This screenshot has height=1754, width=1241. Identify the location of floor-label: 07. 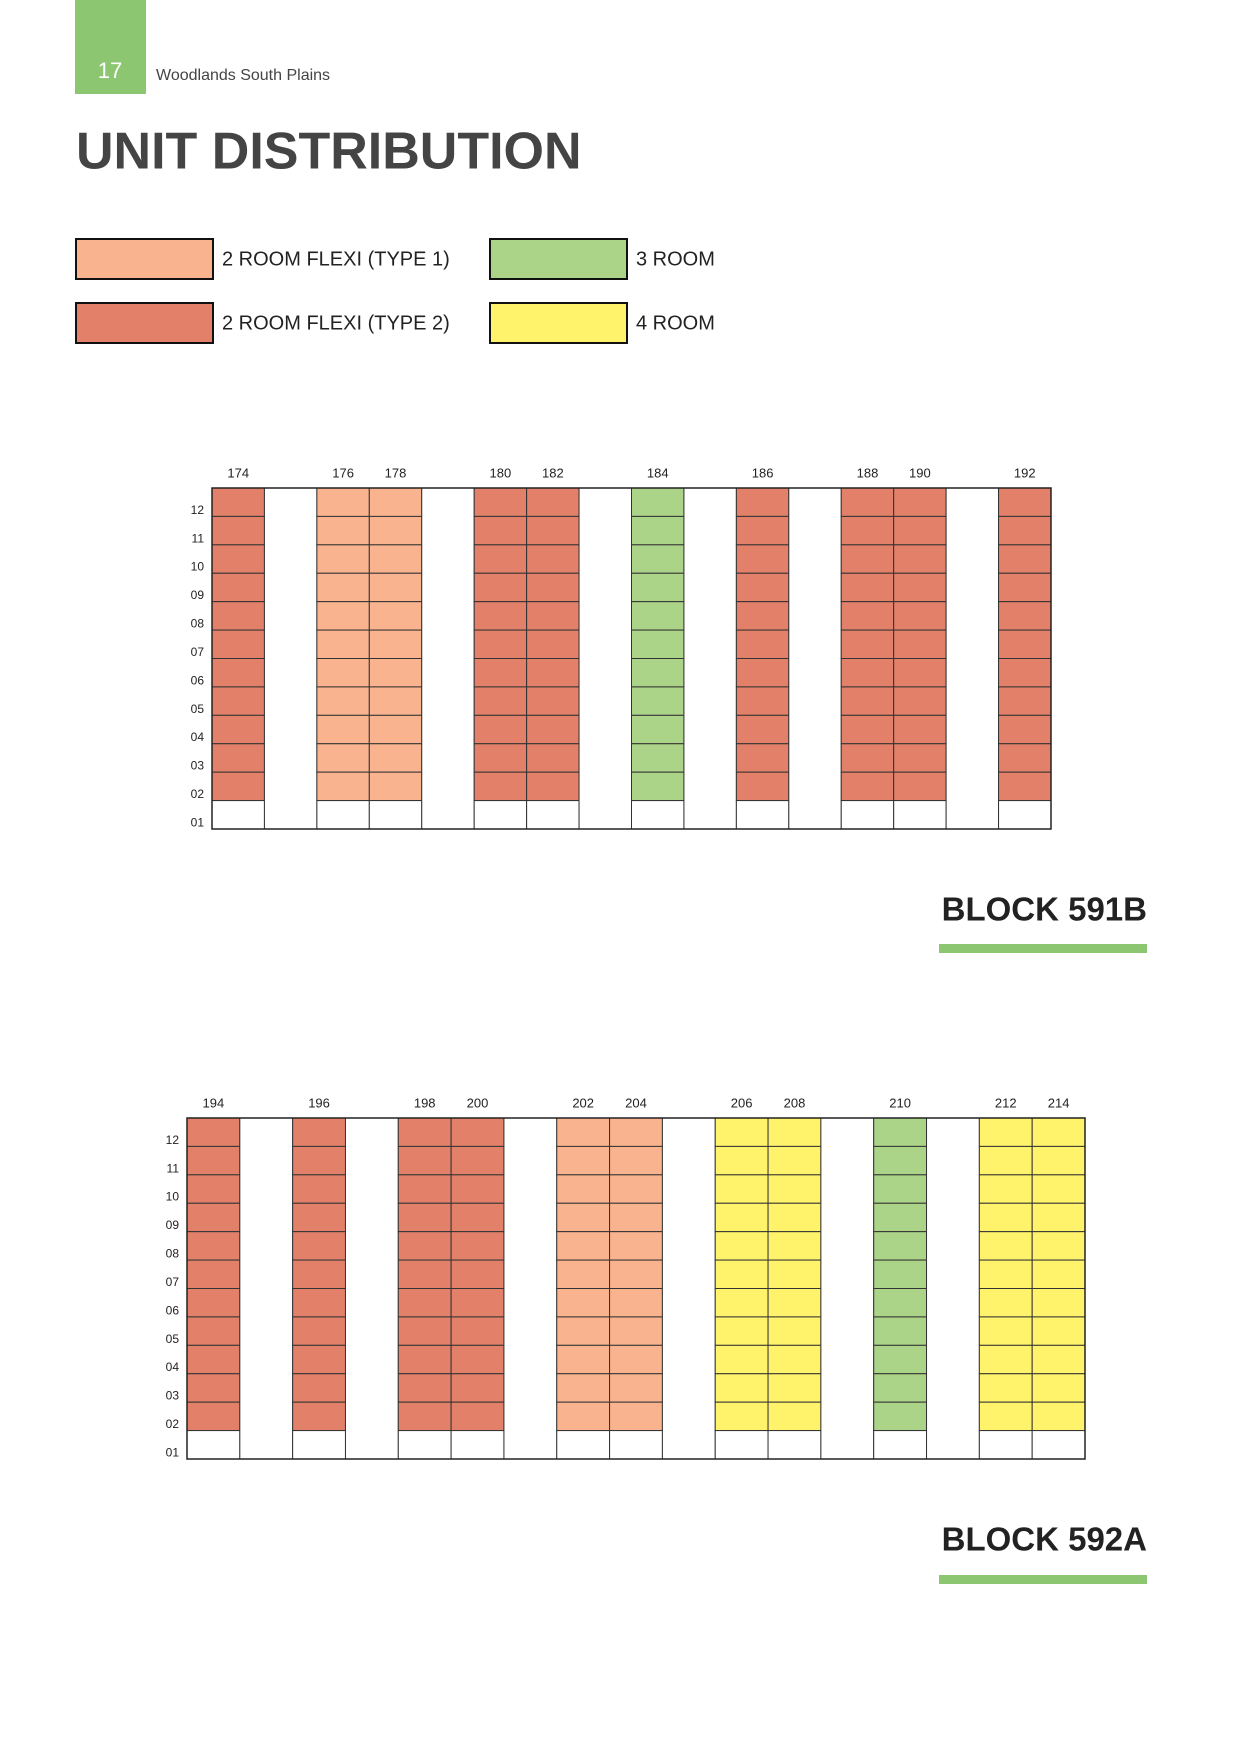
(198, 652).